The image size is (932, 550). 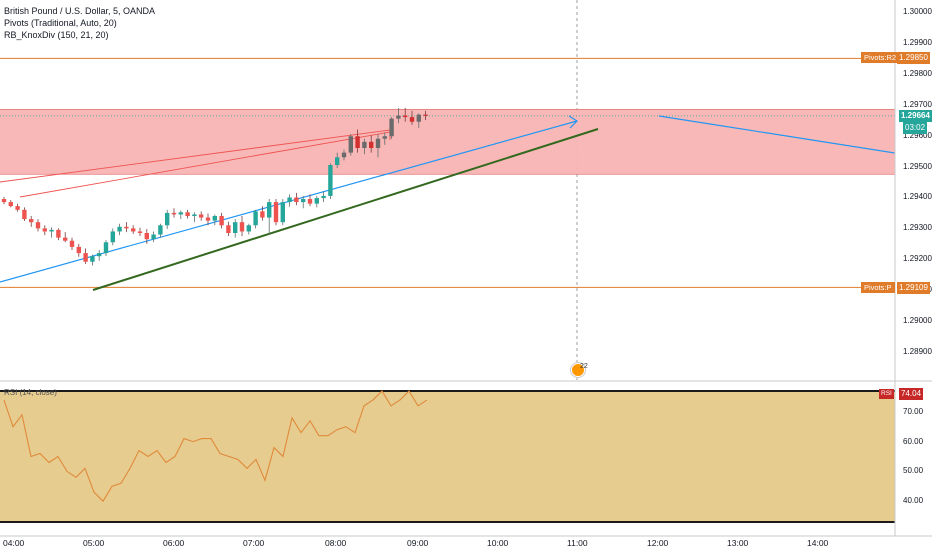 What do you see at coordinates (174, 543) in the screenshot?
I see `time-tick-label: 06:00` at bounding box center [174, 543].